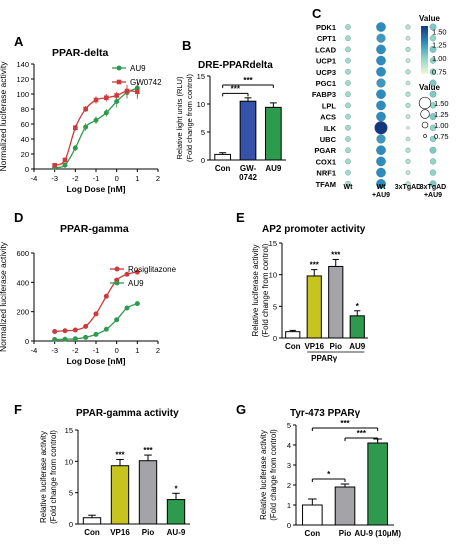 This screenshot has width=457, height=550. I want to click on panel-f-title: PPAR-gamma activity, so click(127, 413).